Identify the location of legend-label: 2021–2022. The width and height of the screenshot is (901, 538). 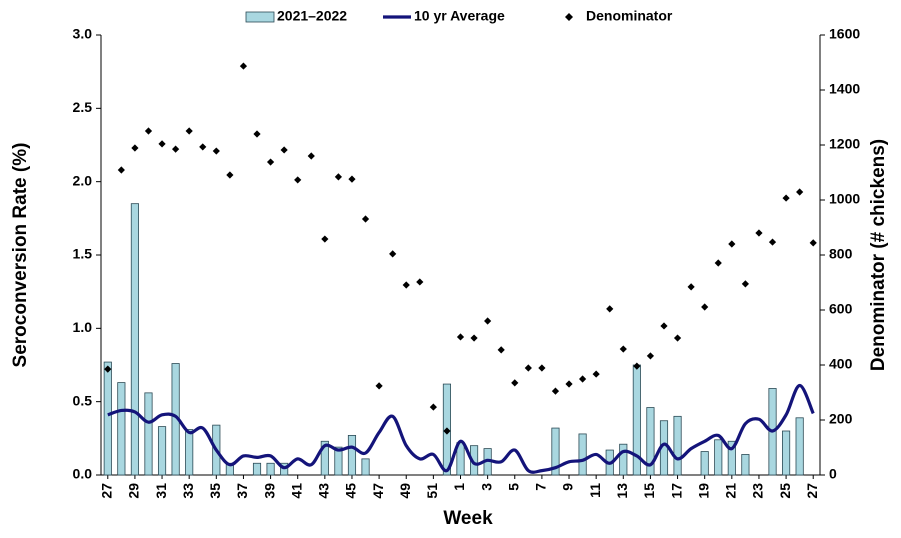
(312, 16).